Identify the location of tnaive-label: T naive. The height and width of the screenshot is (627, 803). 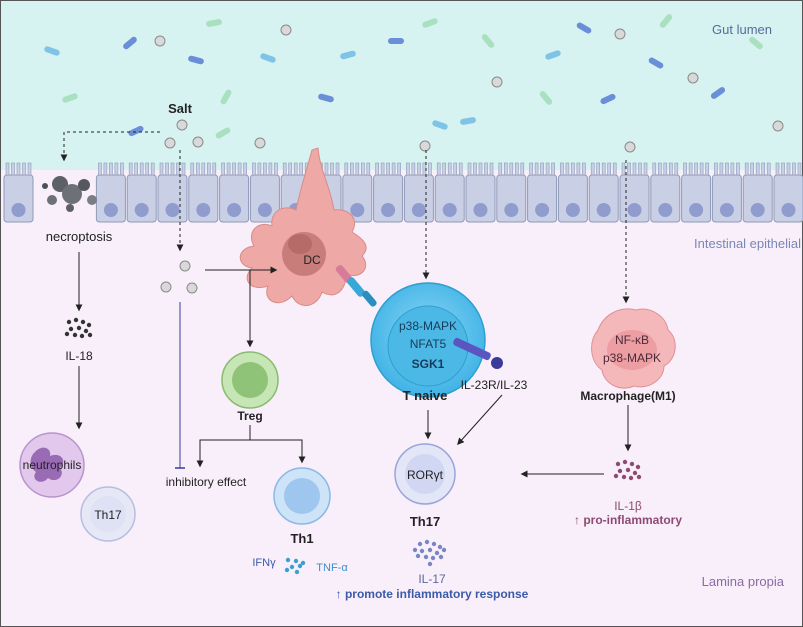
(425, 395).